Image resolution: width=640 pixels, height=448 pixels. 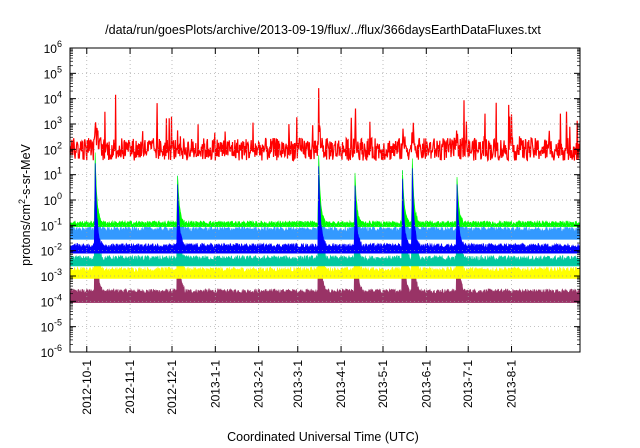 What do you see at coordinates (53, 199) in the screenshot?
I see `y-tick-label: 10⁰` at bounding box center [53, 199].